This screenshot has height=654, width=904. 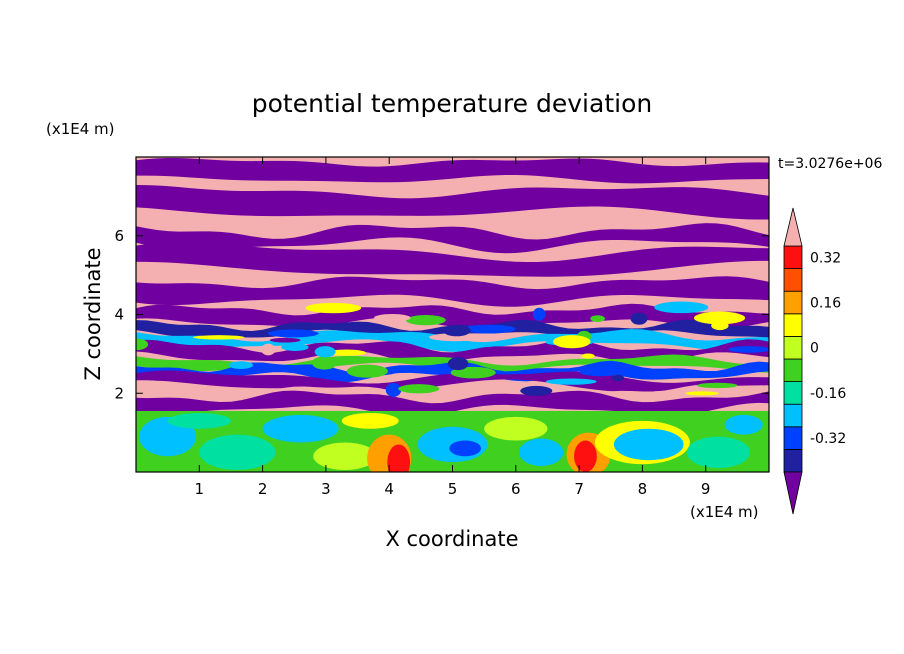 What do you see at coordinates (453, 489) in the screenshot?
I see `x-tick-label: 5` at bounding box center [453, 489].